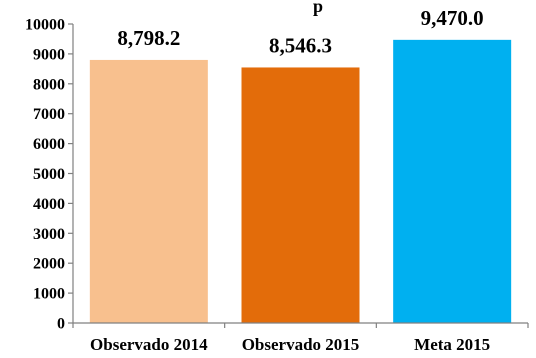  What do you see at coordinates (49, 294) in the screenshot?
I see `y-tick-label: 1000` at bounding box center [49, 294].